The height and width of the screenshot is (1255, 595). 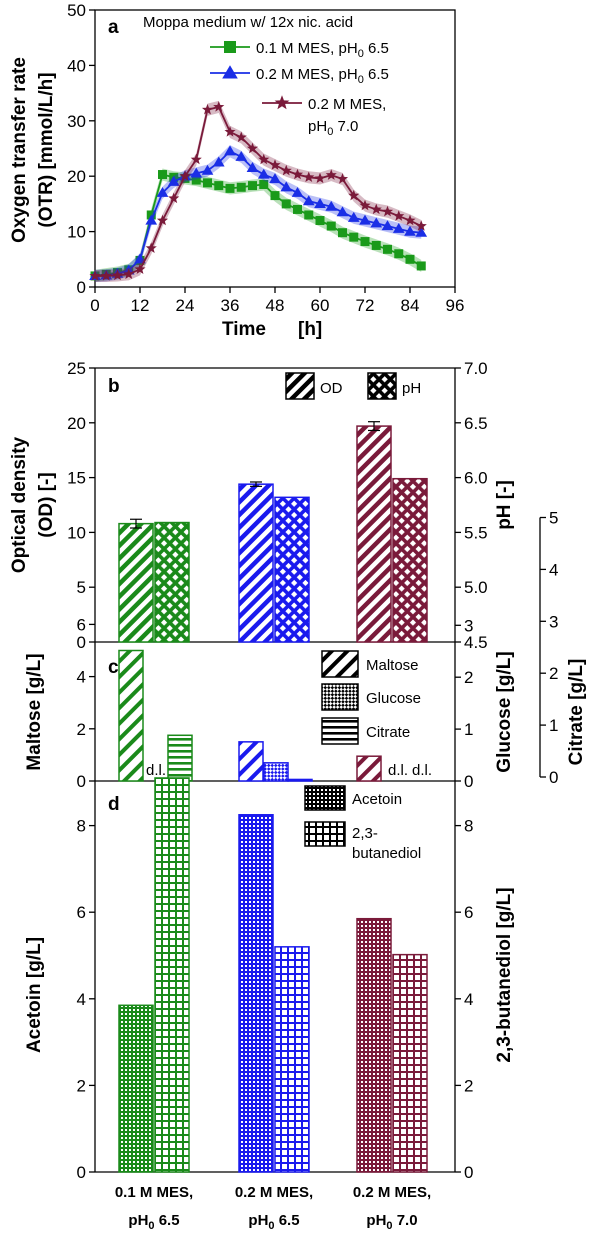 What do you see at coordinates (310, 329) in the screenshot?
I see `panel-a-x-unit: [h]` at bounding box center [310, 329].